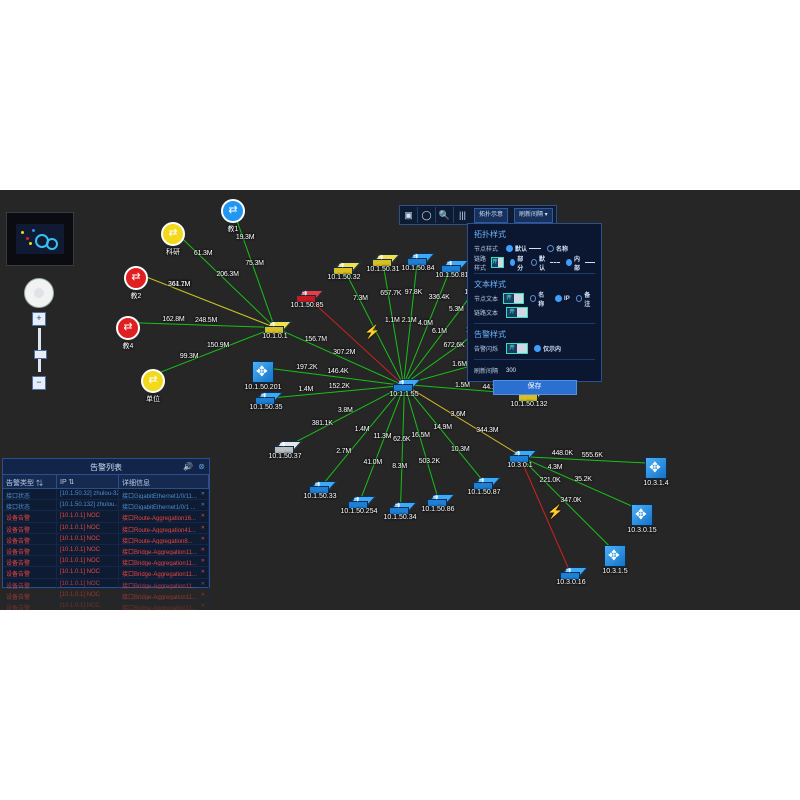 Image resolution: width=800 pixels, height=800 pixels. I want to click on radio-text-remark: 备注, so click(585, 299).